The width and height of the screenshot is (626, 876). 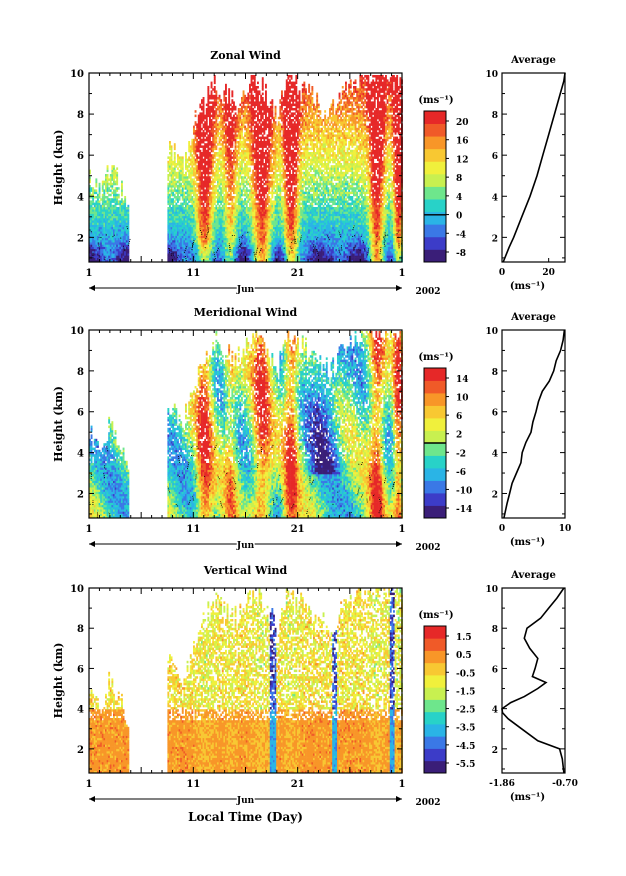 I want to click on average-y-tick-label: 4, so click(x=495, y=711).